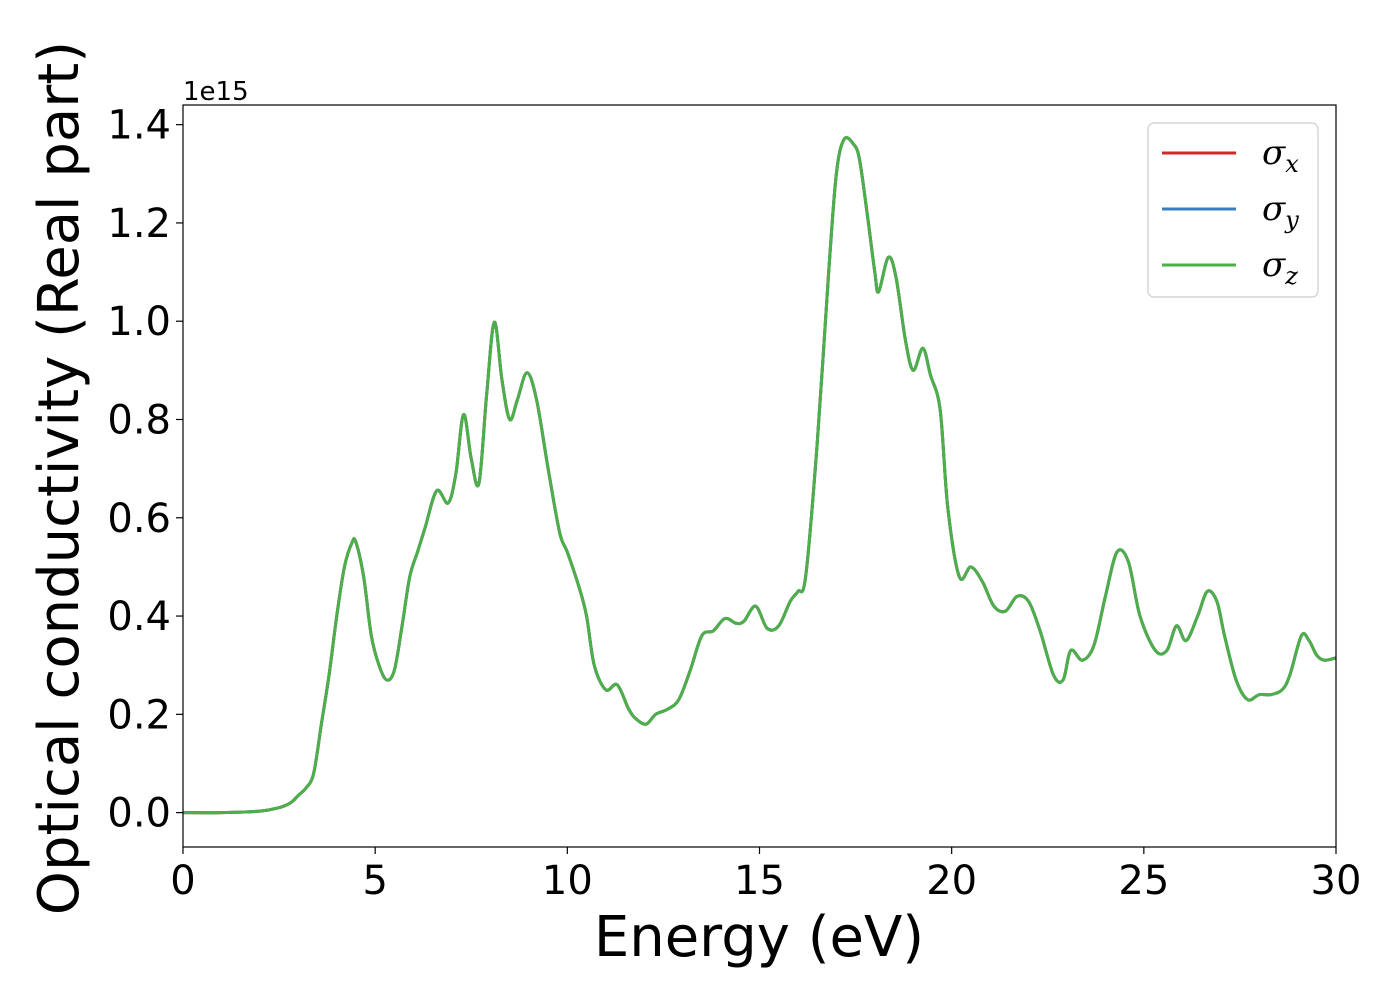  I want to click on y-tick-label: 0.2, so click(139, 715).